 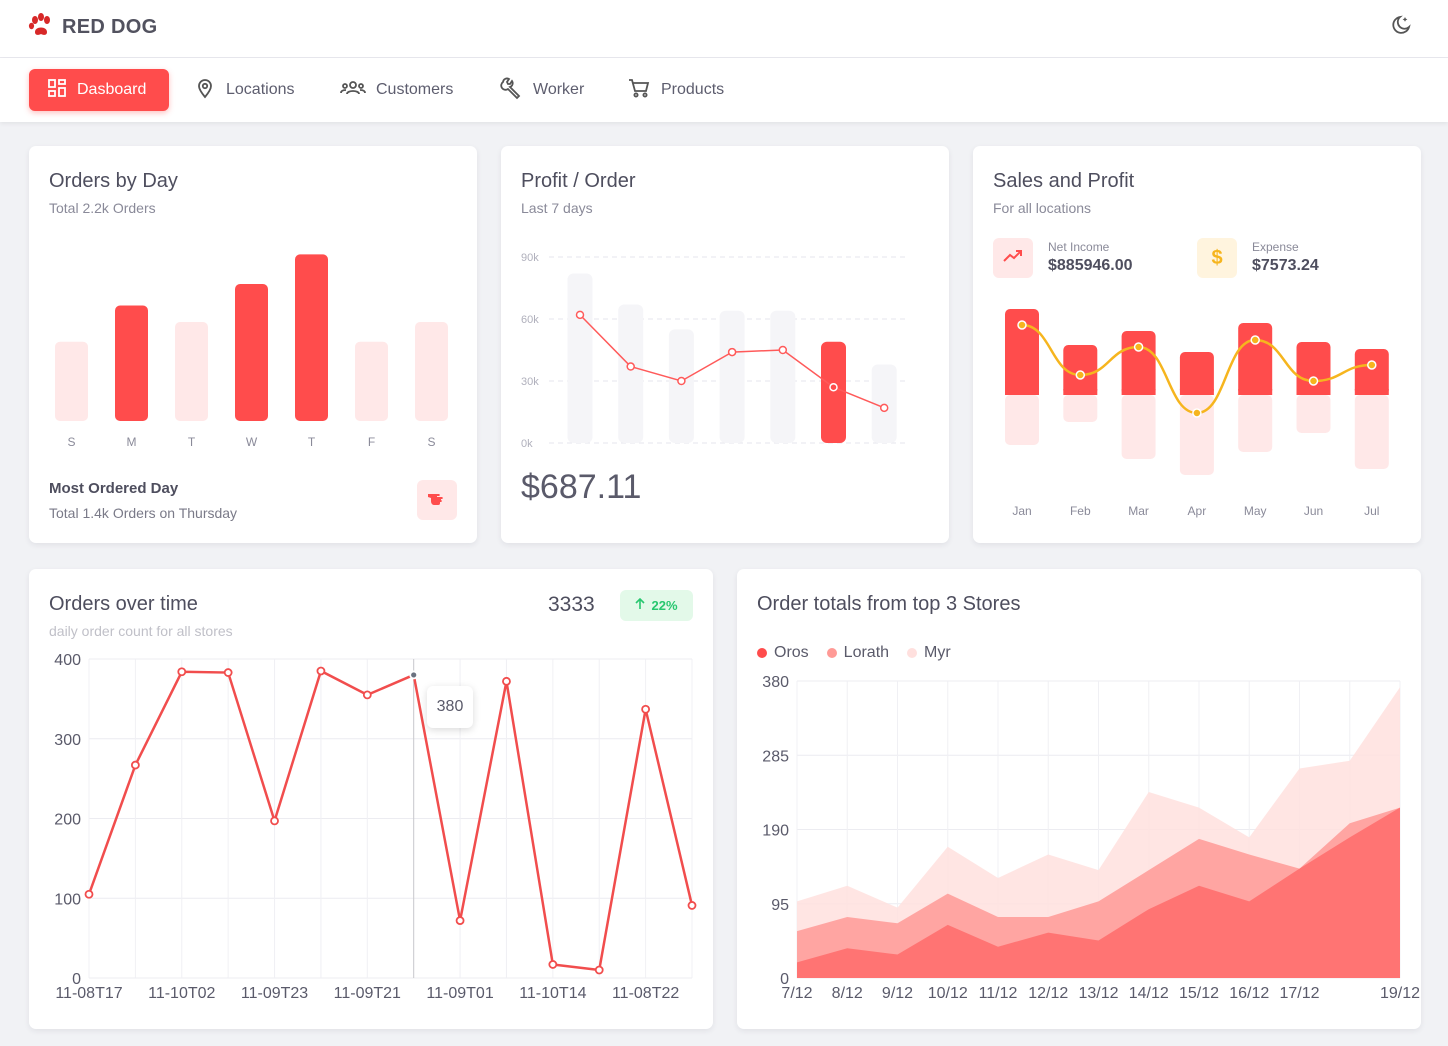 What do you see at coordinates (274, 993) in the screenshot?
I see `x-tick-label: 11-09T23` at bounding box center [274, 993].